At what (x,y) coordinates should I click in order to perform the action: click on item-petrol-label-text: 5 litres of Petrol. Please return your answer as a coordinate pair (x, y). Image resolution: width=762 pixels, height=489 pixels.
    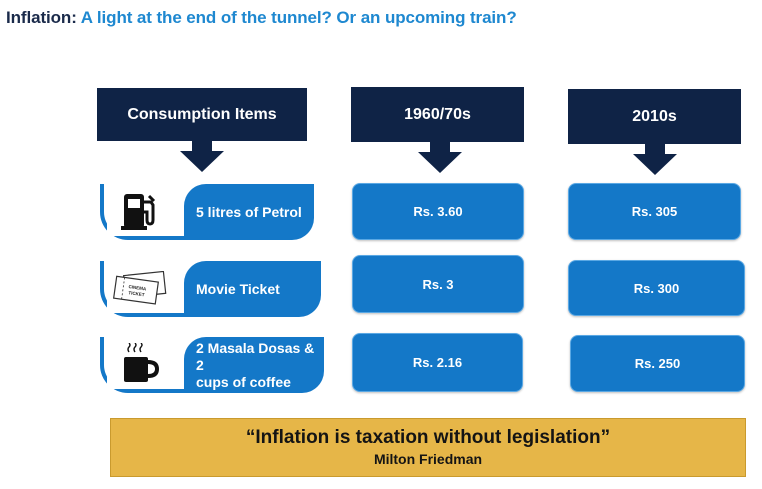
    Looking at the image, I should click on (249, 211).